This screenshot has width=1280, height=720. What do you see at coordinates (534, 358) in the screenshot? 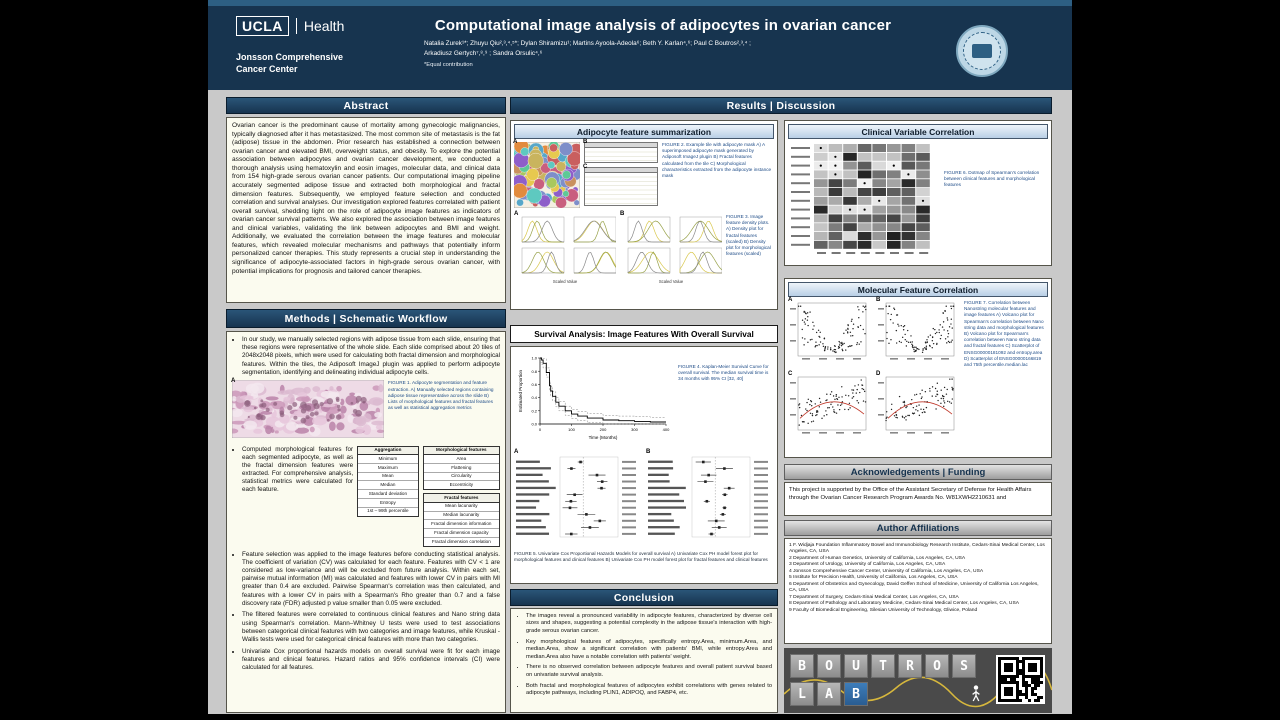
I see `svg-text: 1.0` at bounding box center [534, 358].